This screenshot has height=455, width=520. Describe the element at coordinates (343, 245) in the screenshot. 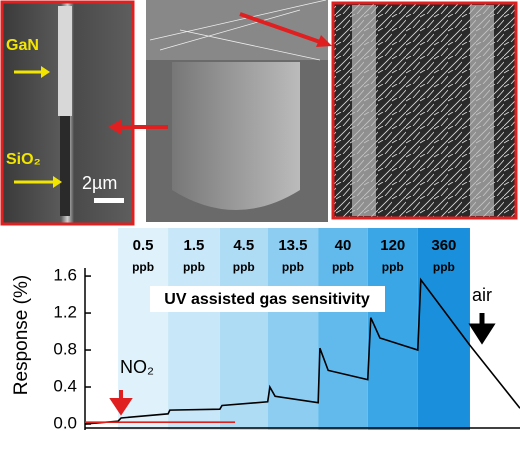

I see `band-label: 40` at that location.